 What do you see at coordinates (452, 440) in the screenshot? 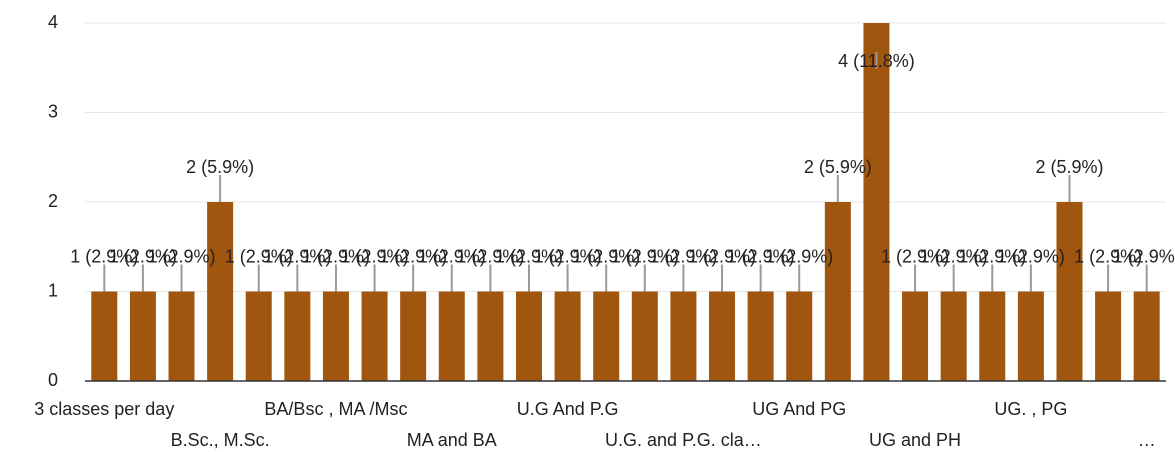
I see `x-tick-label: MA and BA` at bounding box center [452, 440].